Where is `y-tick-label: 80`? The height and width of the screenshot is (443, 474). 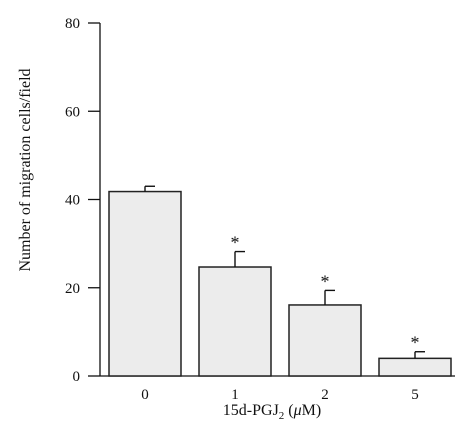 y-tick-label: 80 is located at coordinates (72, 24).